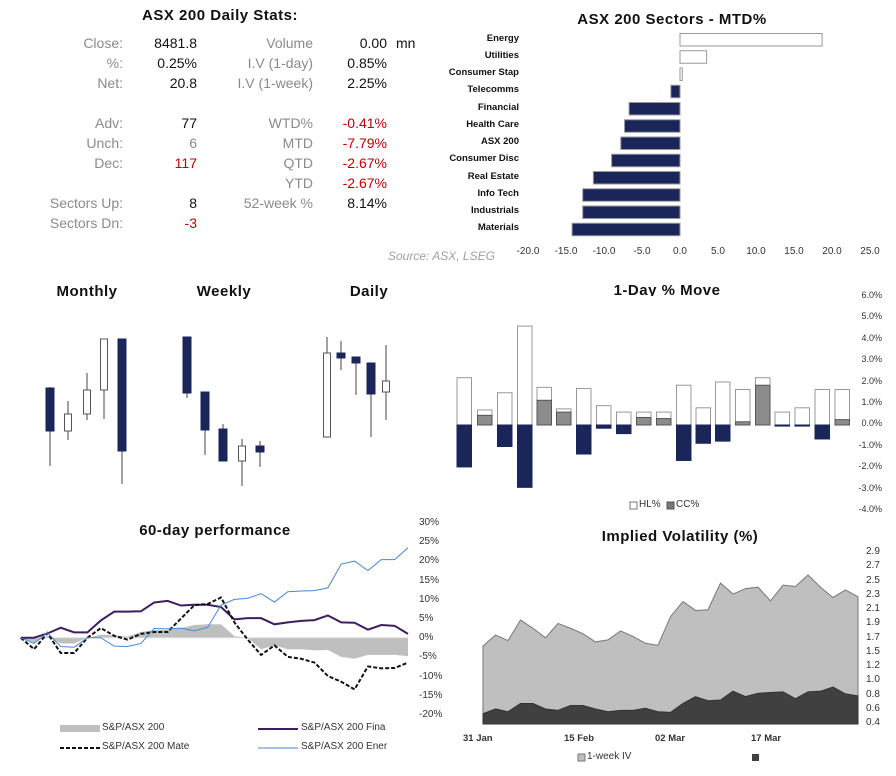 The height and width of the screenshot is (776, 896). Describe the element at coordinates (86, 203) in the screenshot. I see `stat-label: Sectors Up:` at that location.